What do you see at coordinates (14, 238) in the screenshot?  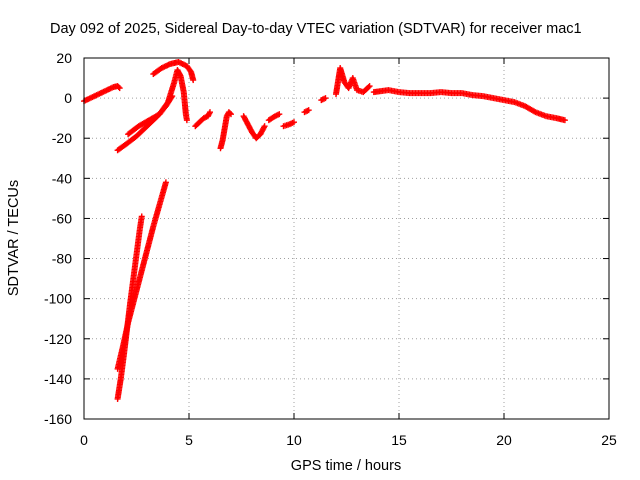 I see `y-axis-label: SDTVAR / TECUs` at bounding box center [14, 238].